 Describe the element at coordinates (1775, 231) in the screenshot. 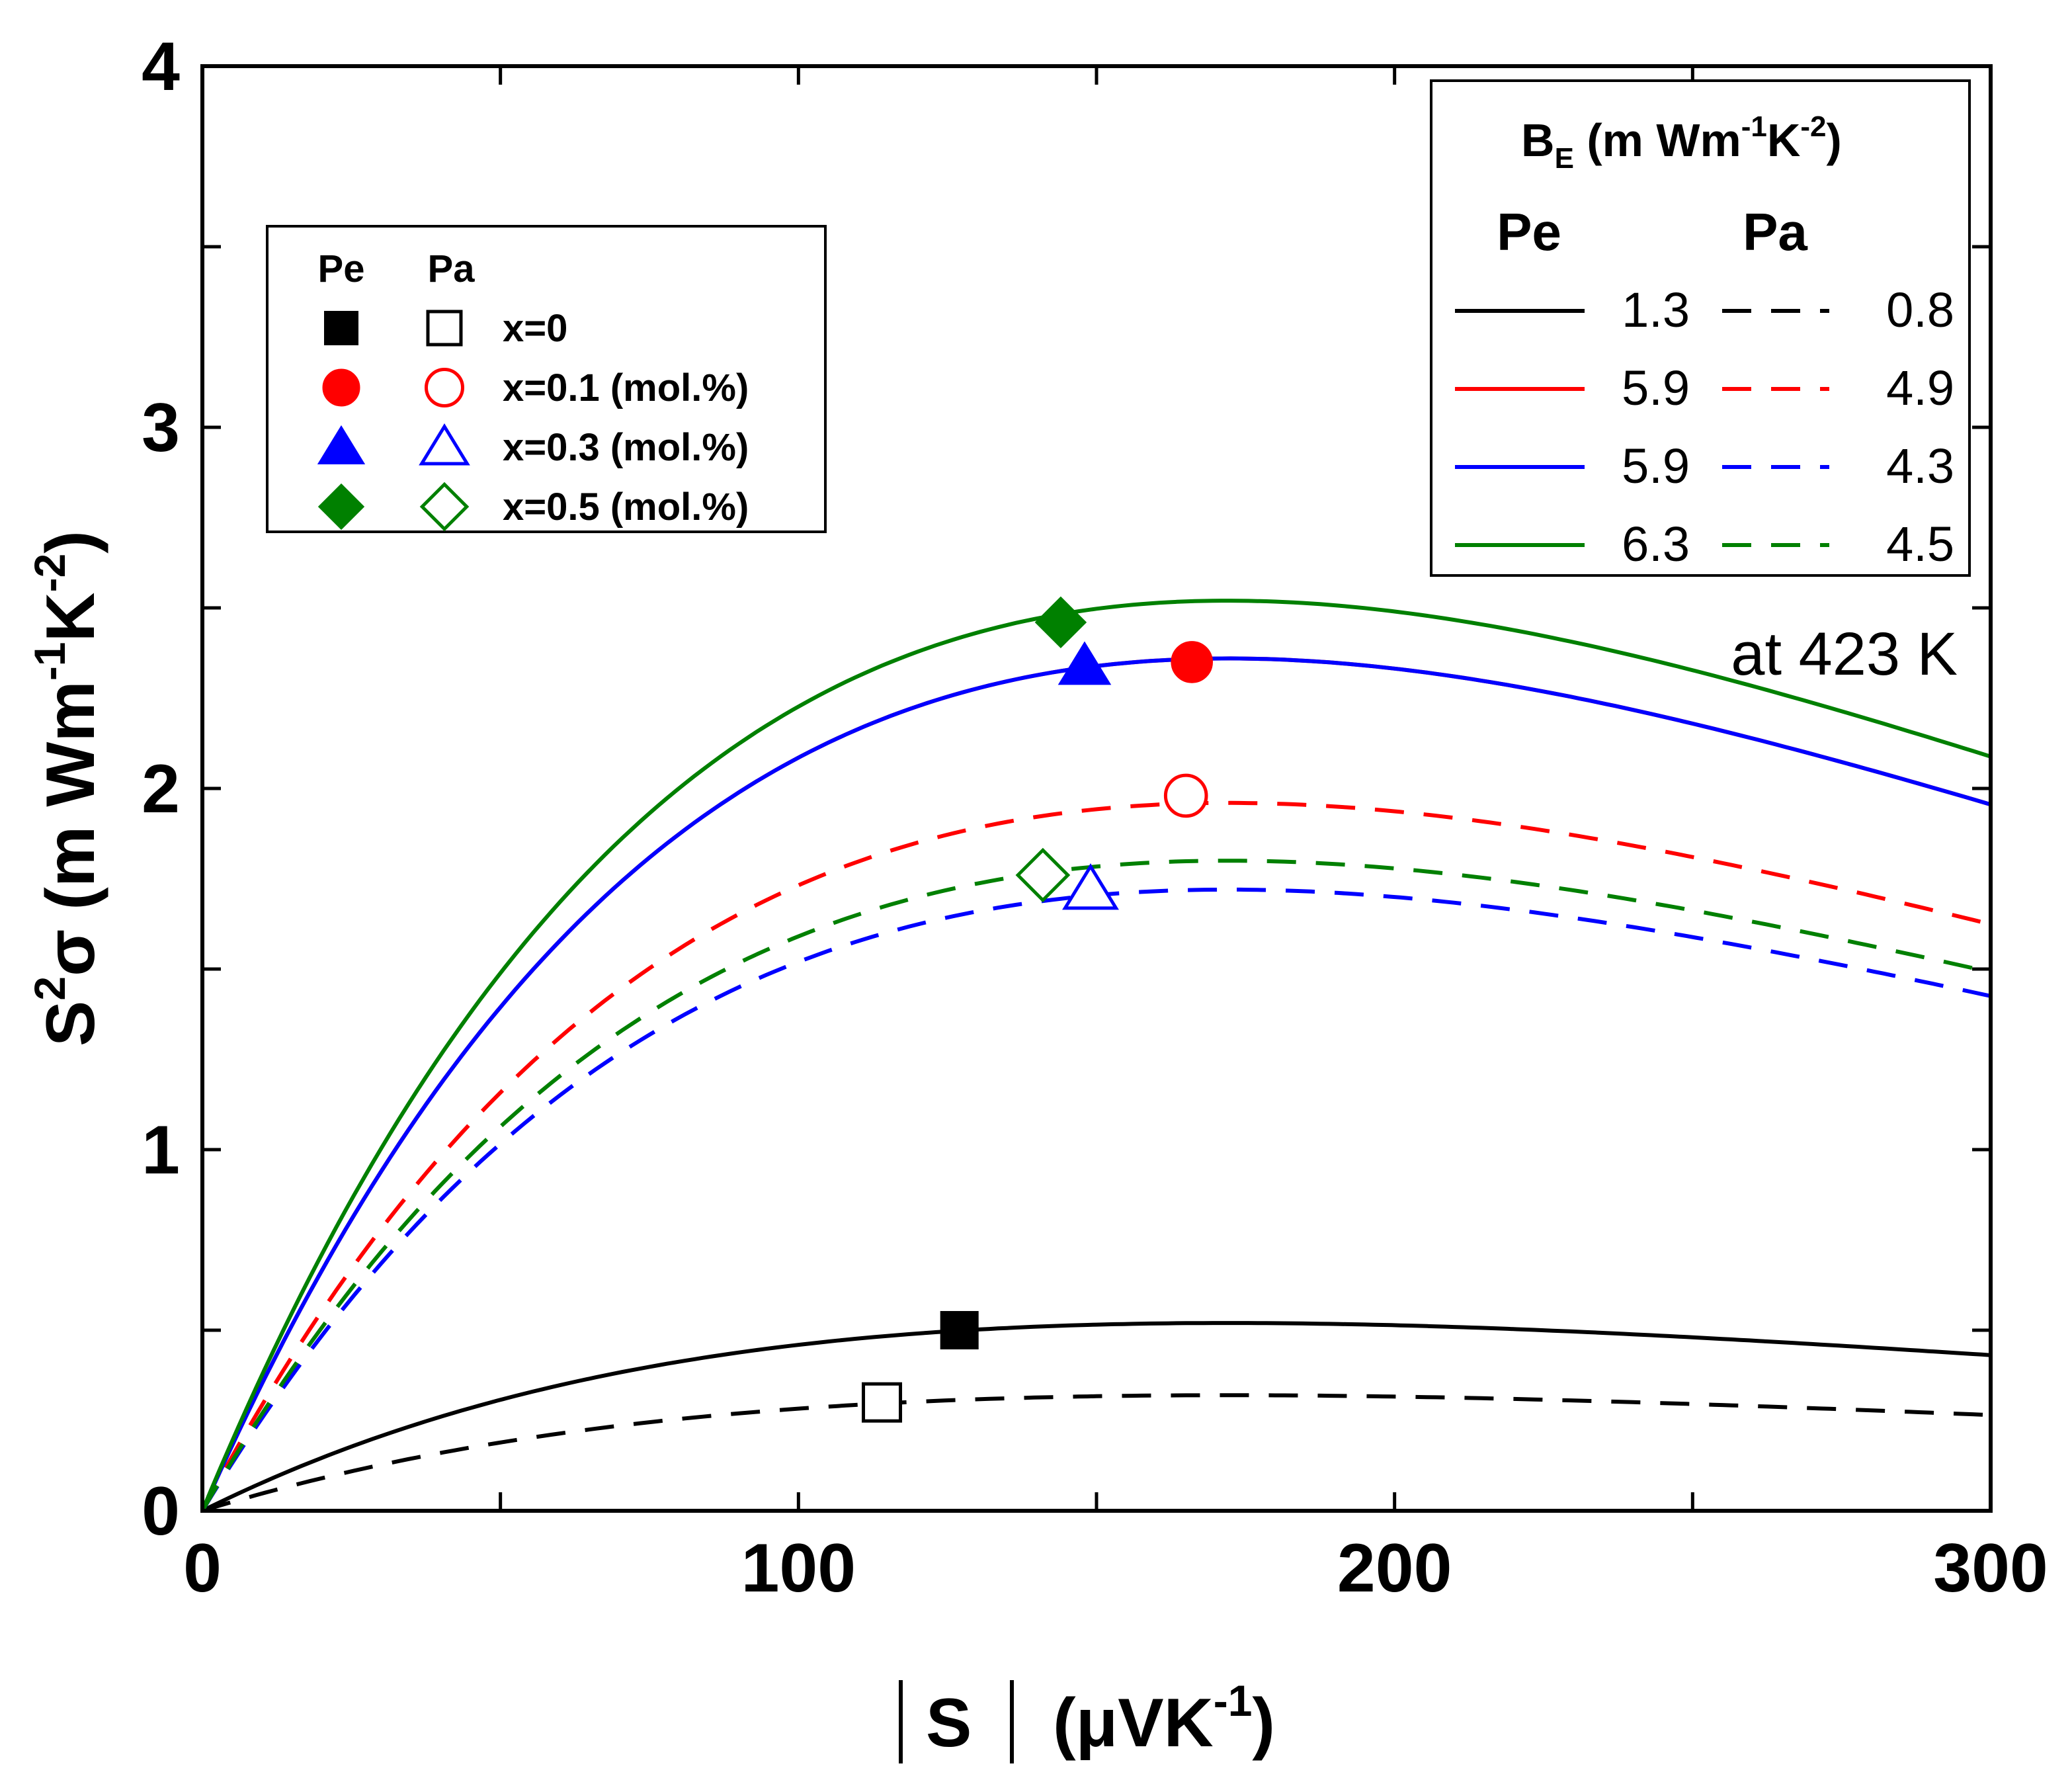

I see `line-legend-header-pa: Pa` at that location.